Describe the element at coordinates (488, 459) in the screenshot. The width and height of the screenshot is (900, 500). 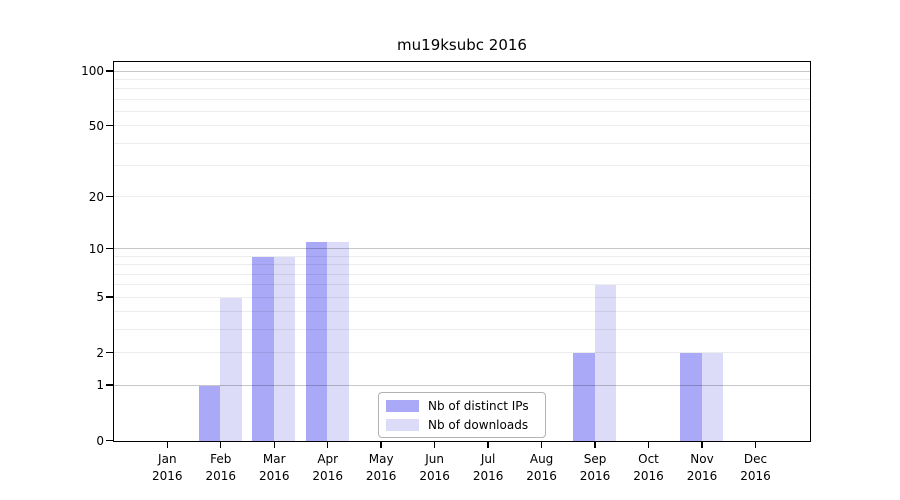
I see `x-tick-text: Jul` at that location.